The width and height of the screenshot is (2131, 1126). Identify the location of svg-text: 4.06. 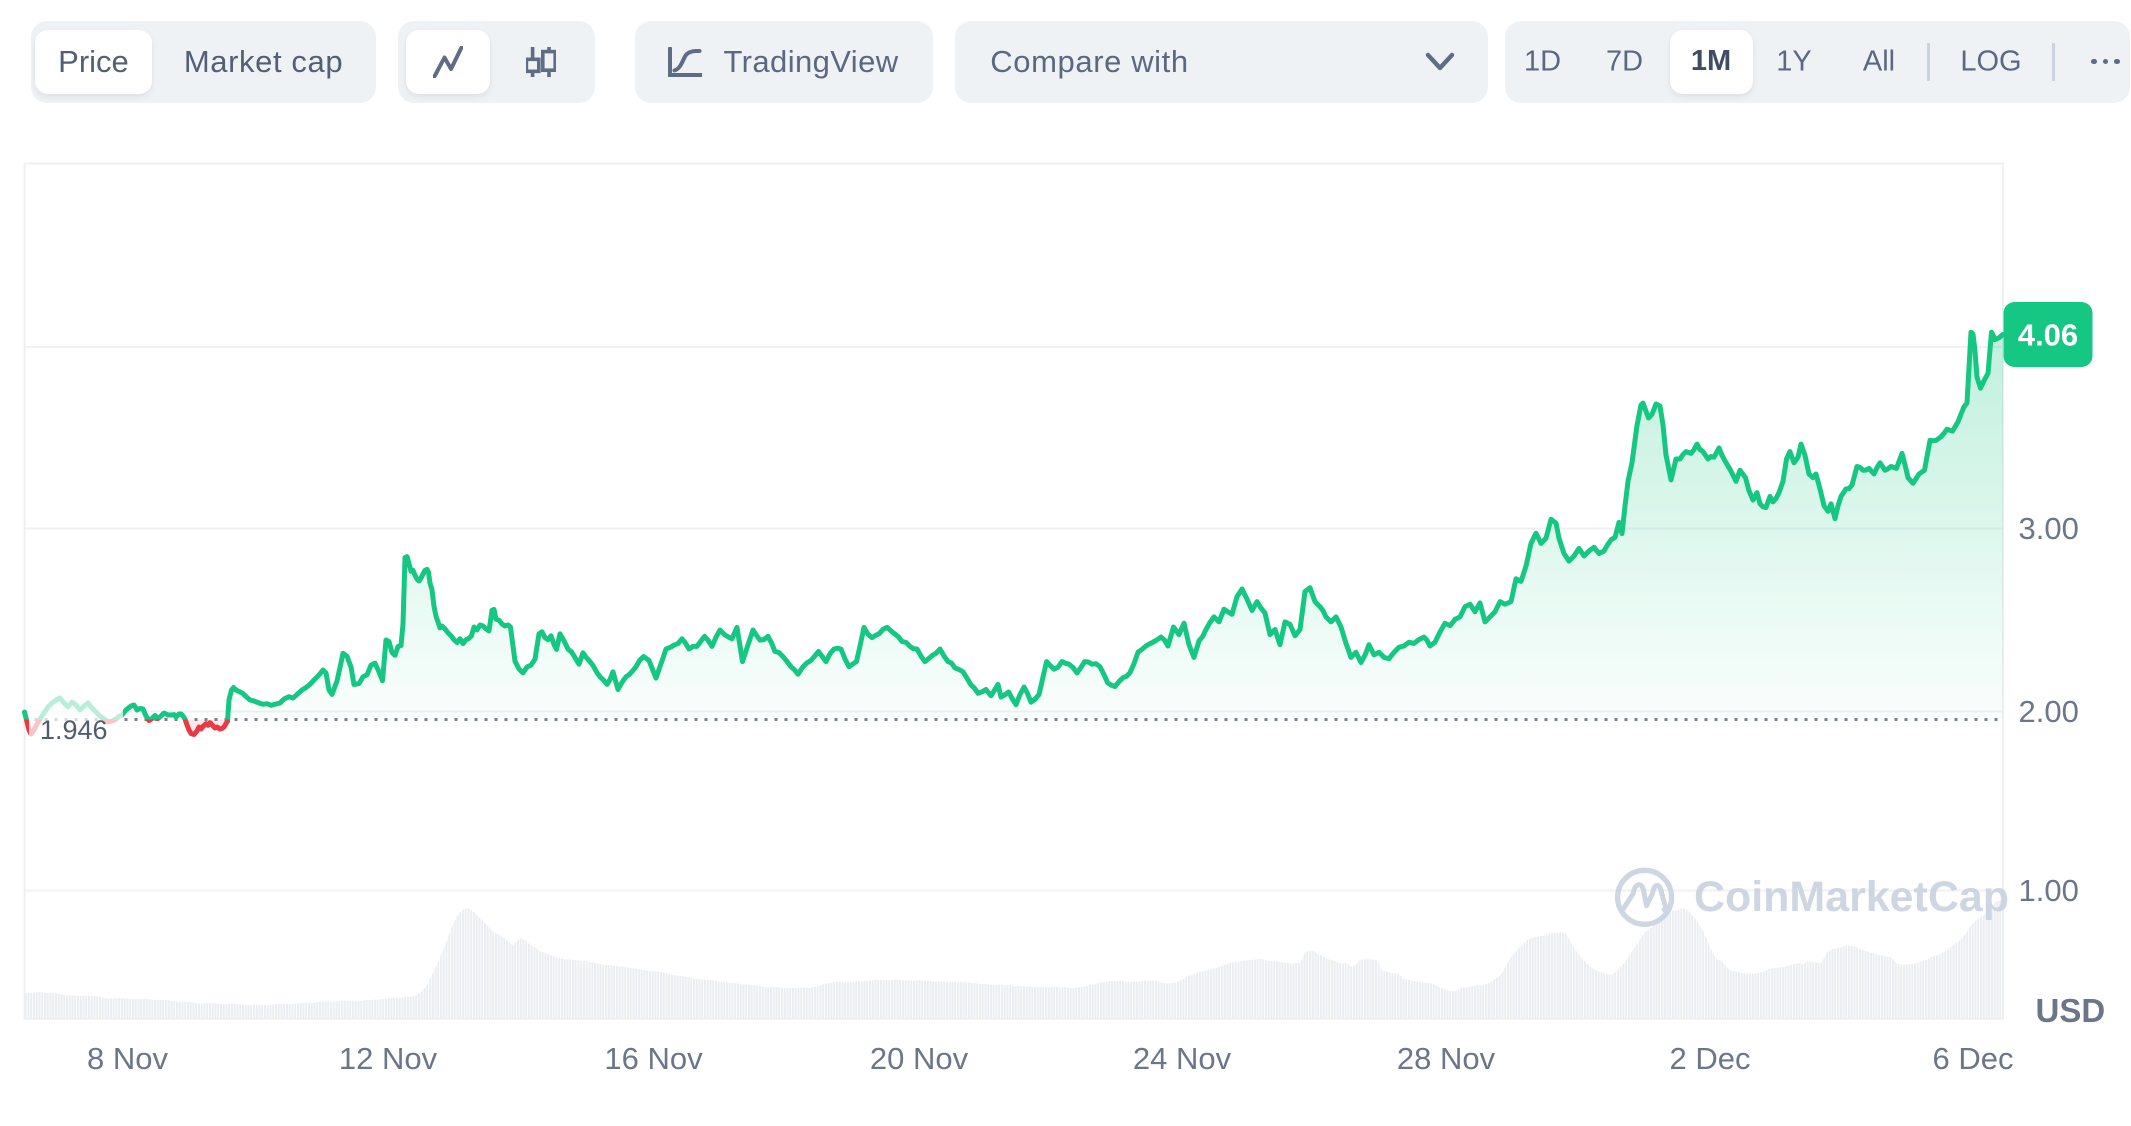
(2048, 335).